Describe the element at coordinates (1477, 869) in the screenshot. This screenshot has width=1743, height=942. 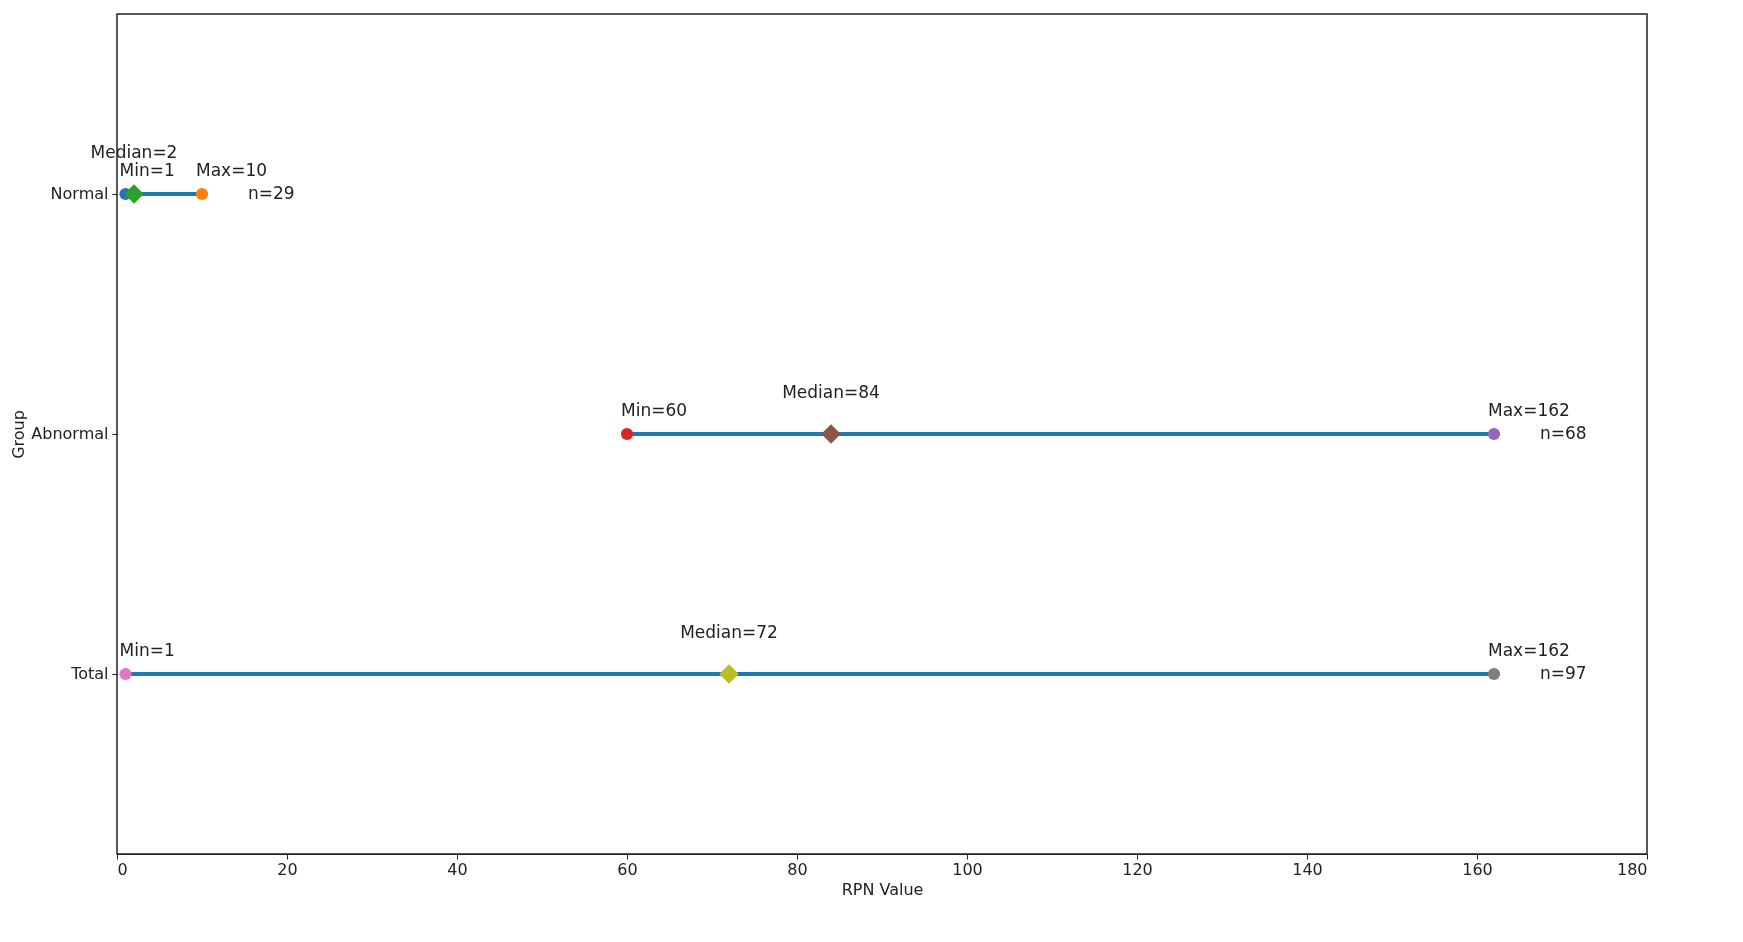
I see `x-tick-label: 160` at that location.